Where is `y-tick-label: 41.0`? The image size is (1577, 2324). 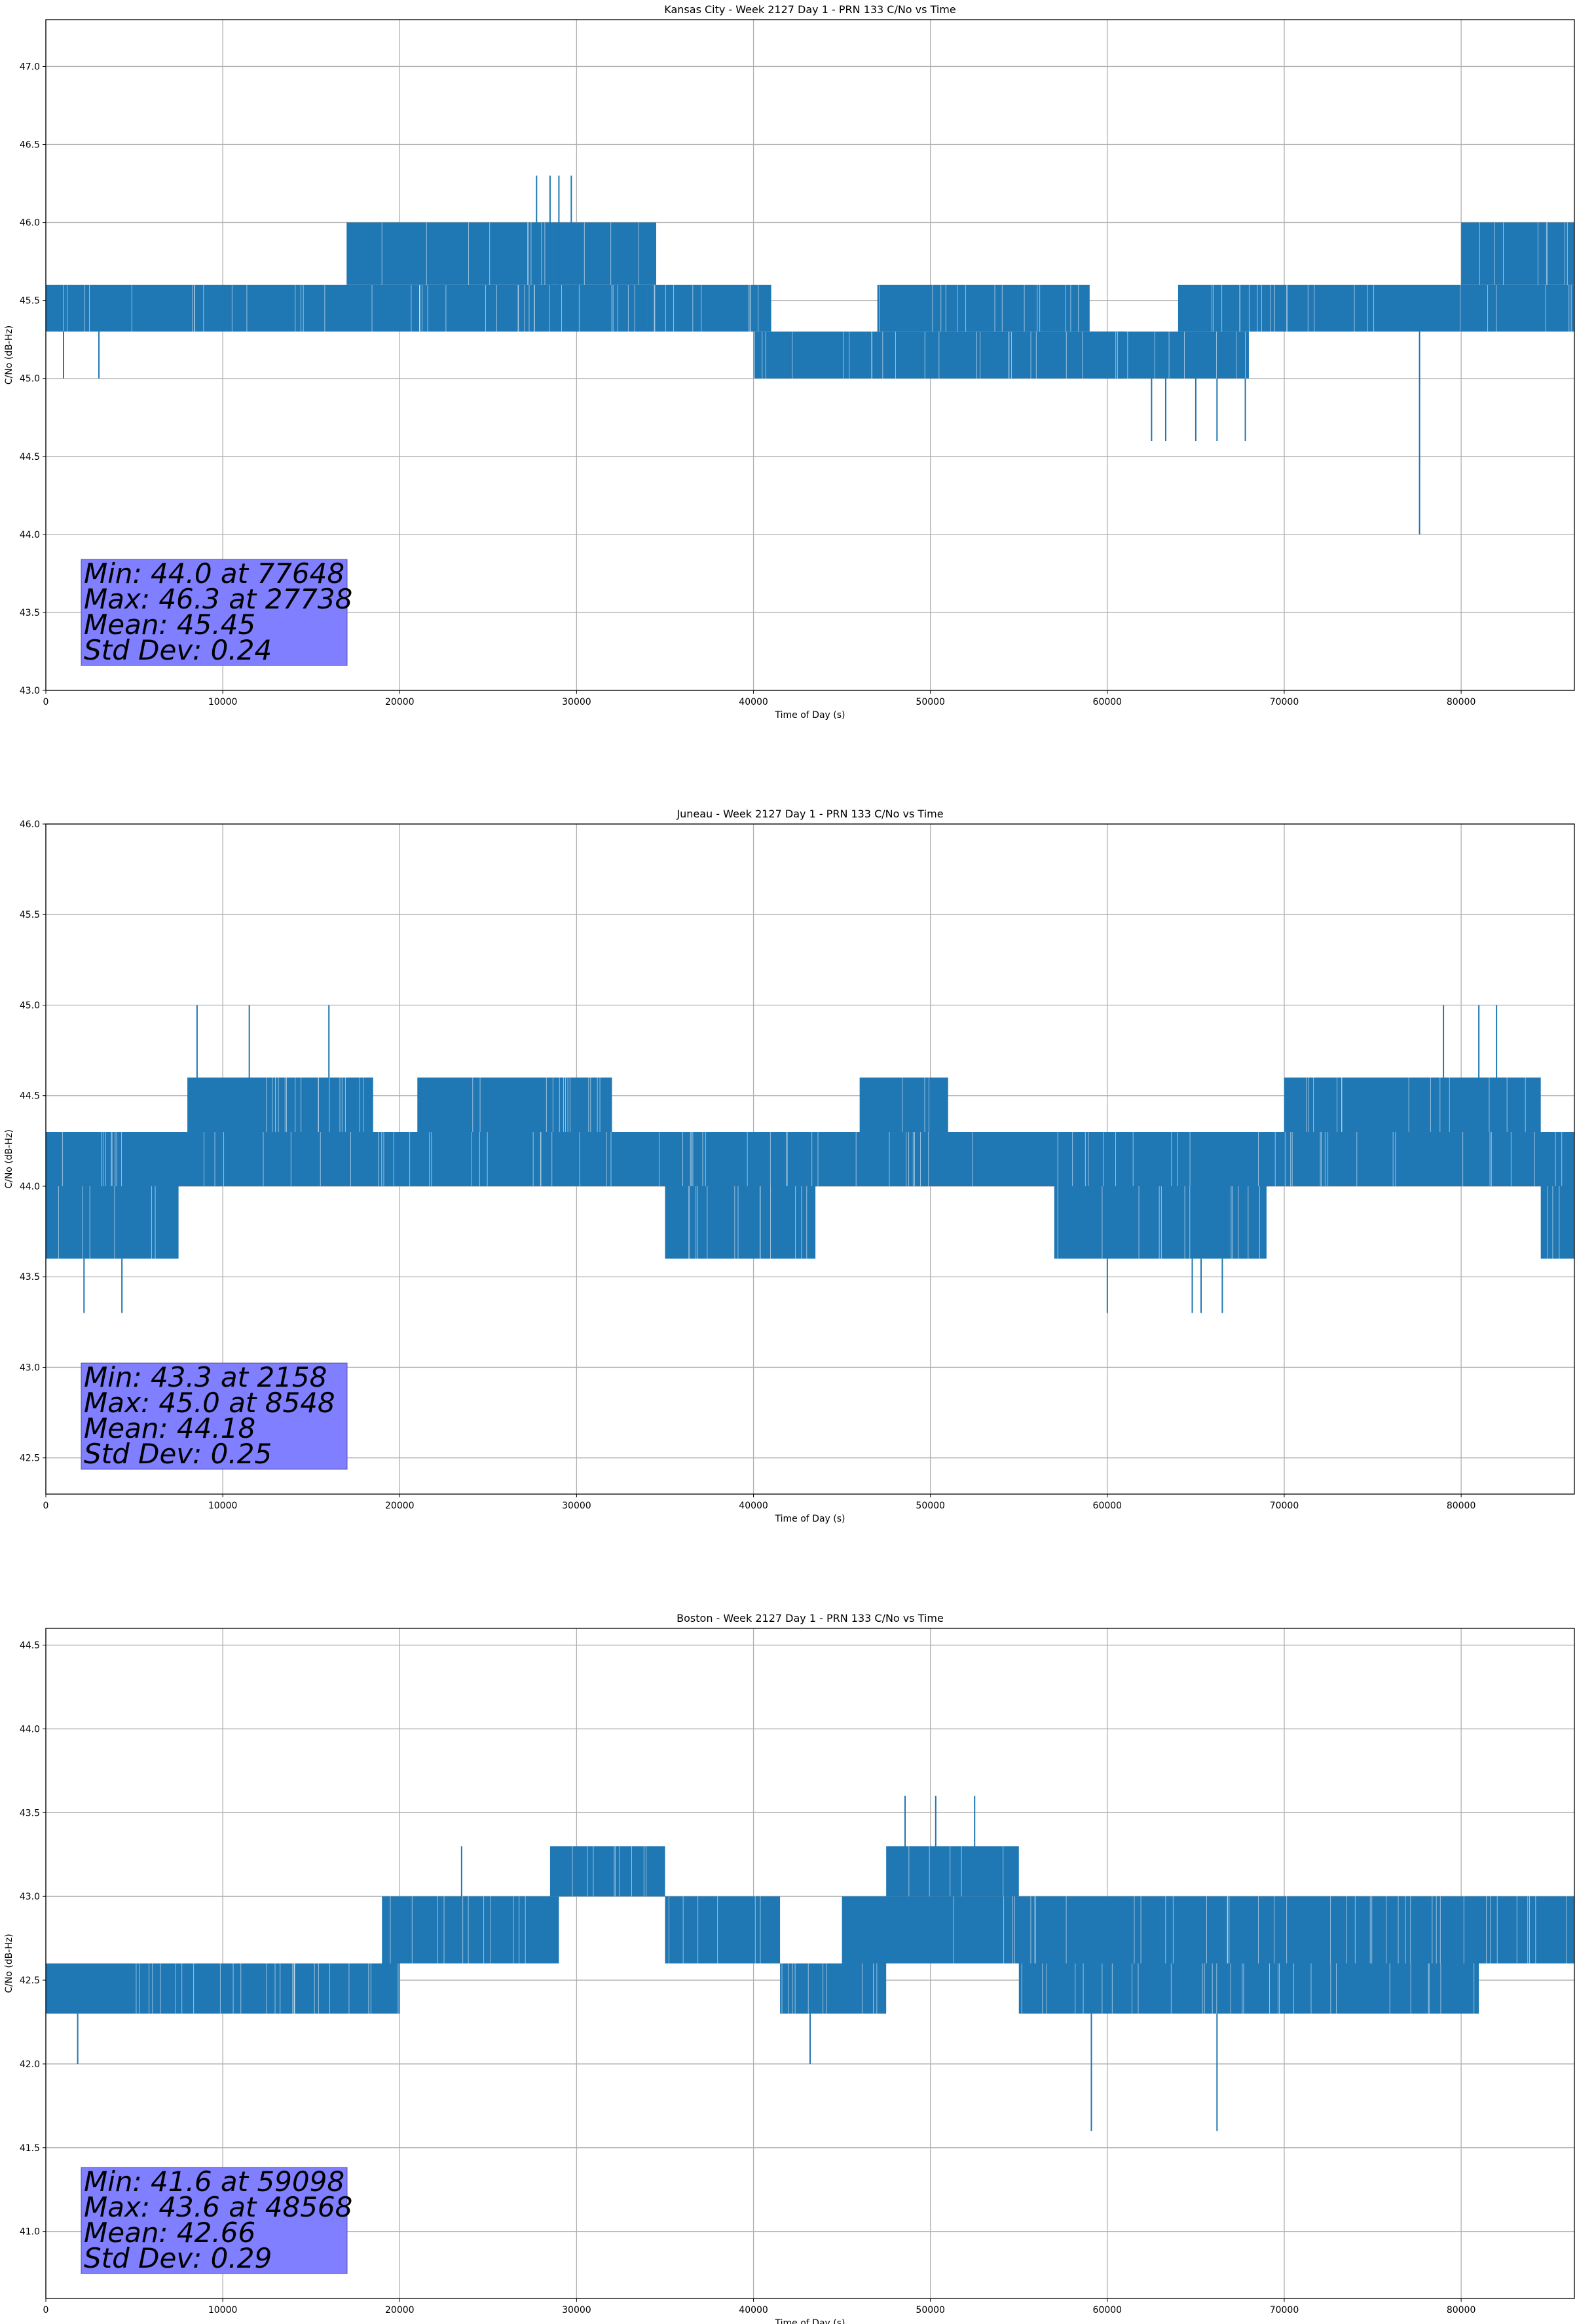
y-tick-label: 41.0 is located at coordinates (30, 2232).